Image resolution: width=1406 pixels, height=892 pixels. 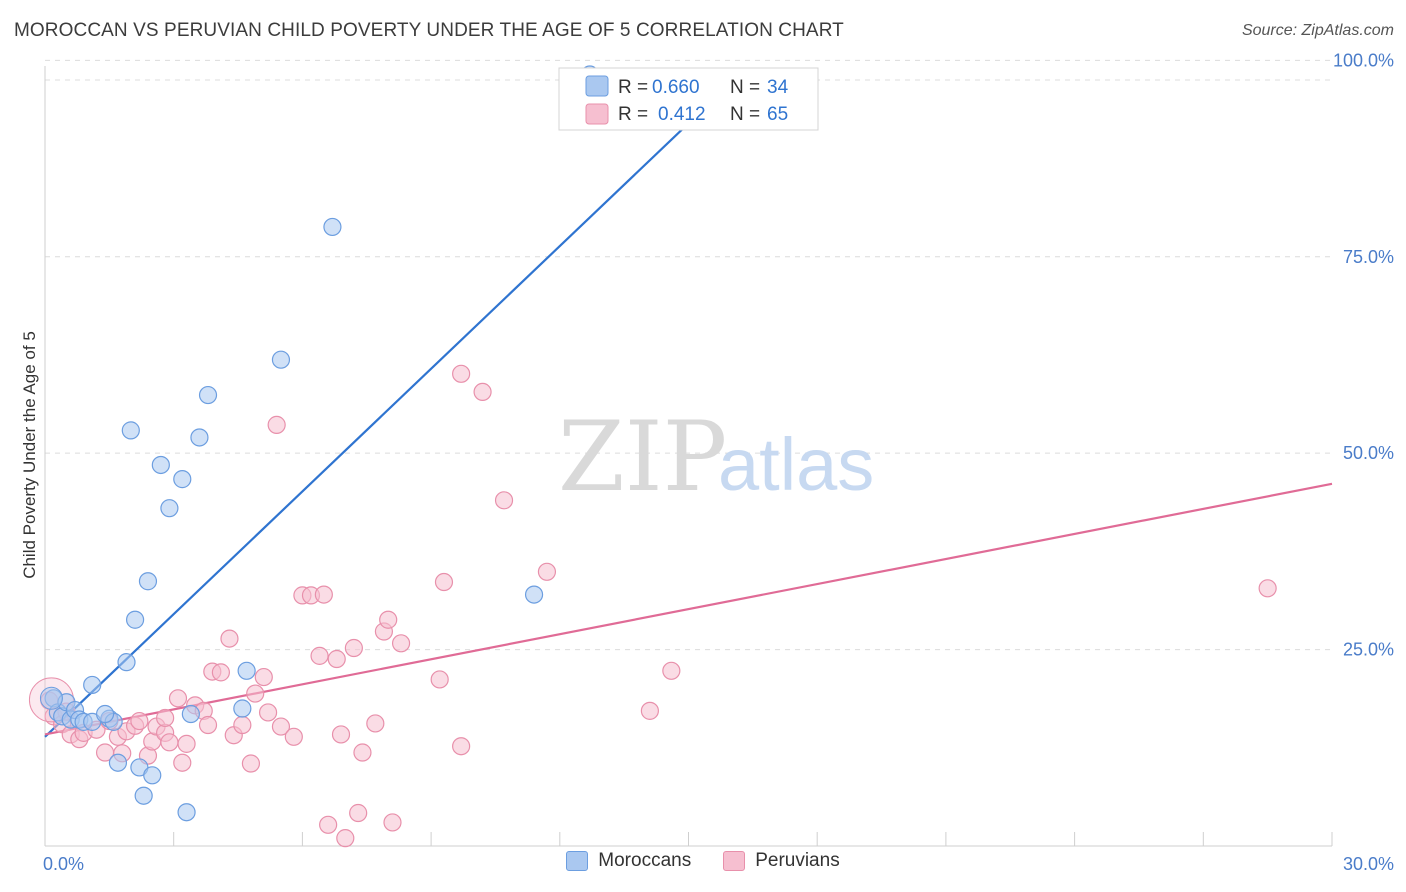 I want to click on y-tick-label: 100.0%, so click(x=1363, y=60).